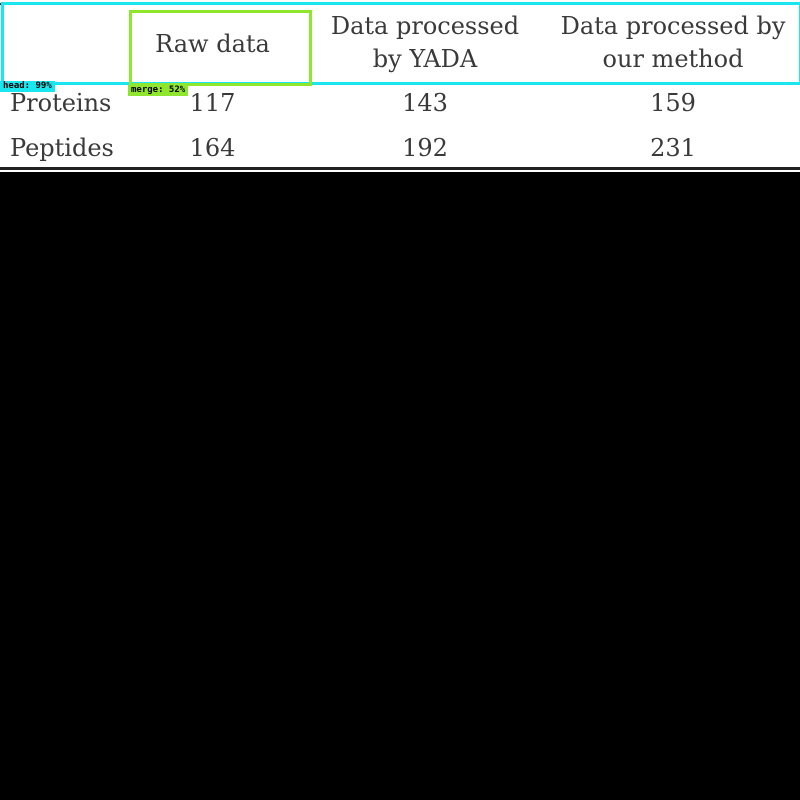  What do you see at coordinates (212, 148) in the screenshot?
I see `cell-peptides-raw: 164` at bounding box center [212, 148].